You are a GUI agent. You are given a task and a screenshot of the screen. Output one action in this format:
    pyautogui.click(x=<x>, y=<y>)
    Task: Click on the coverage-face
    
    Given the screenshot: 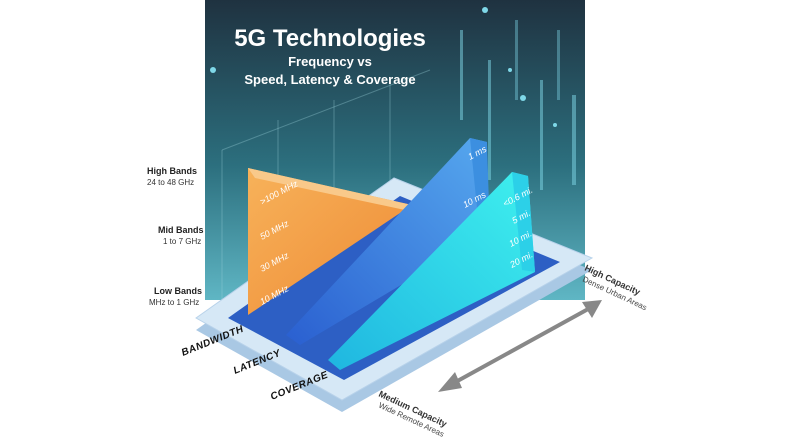 What is the action you would take?
    pyautogui.click(x=523, y=222)
    